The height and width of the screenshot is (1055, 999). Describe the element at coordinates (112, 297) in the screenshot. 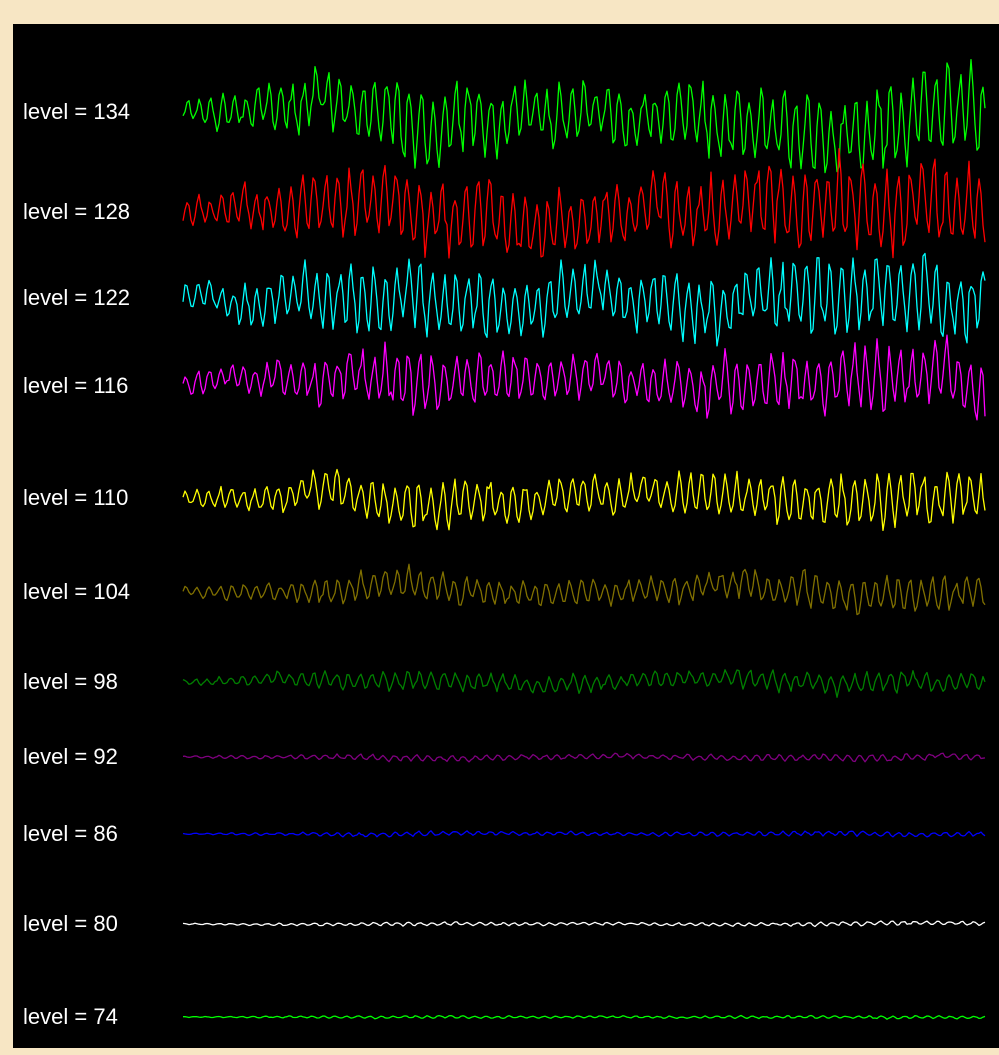

I see `trace-label-value: 122` at that location.